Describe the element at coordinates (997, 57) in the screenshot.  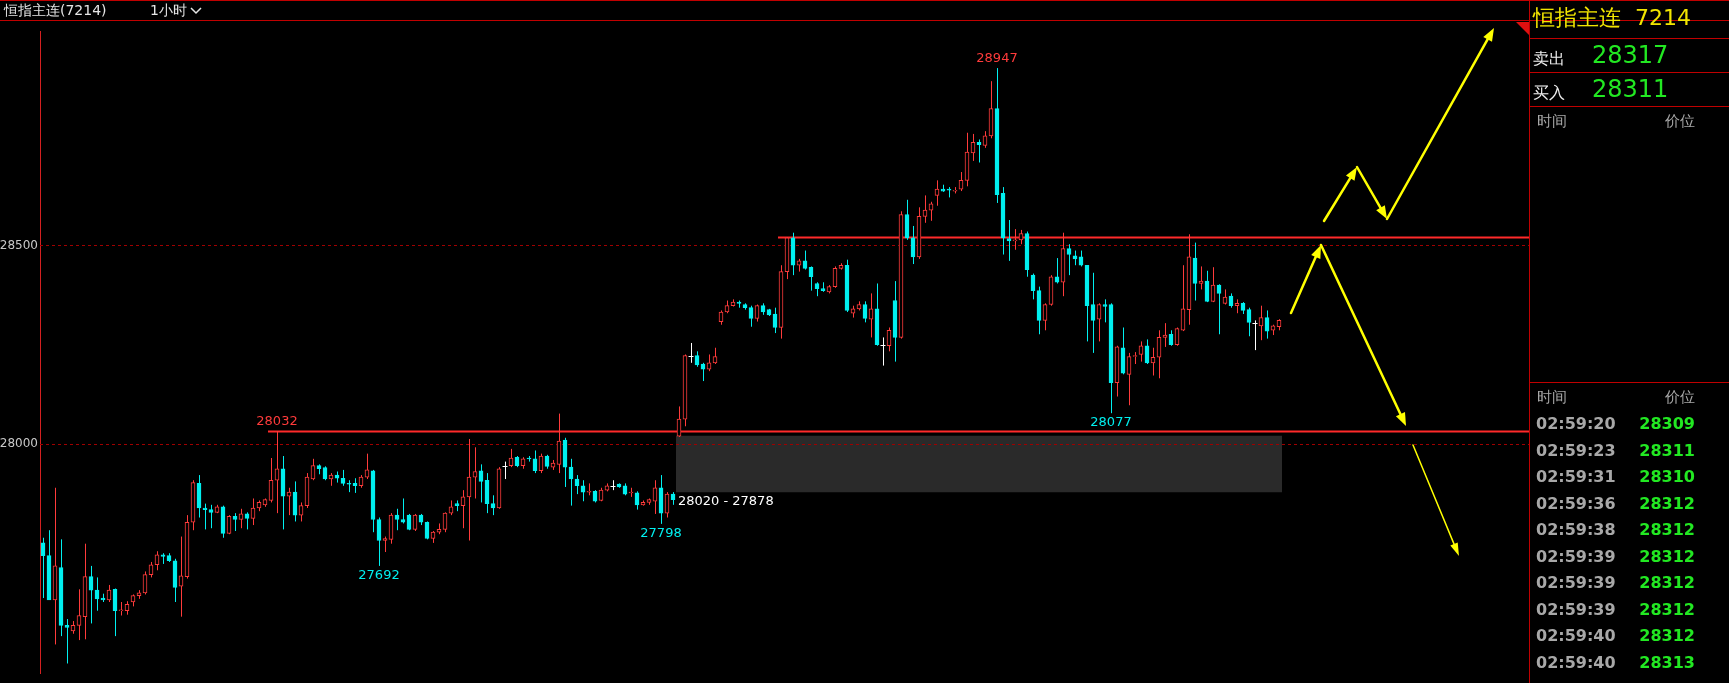
I see `text: 28947` at that location.